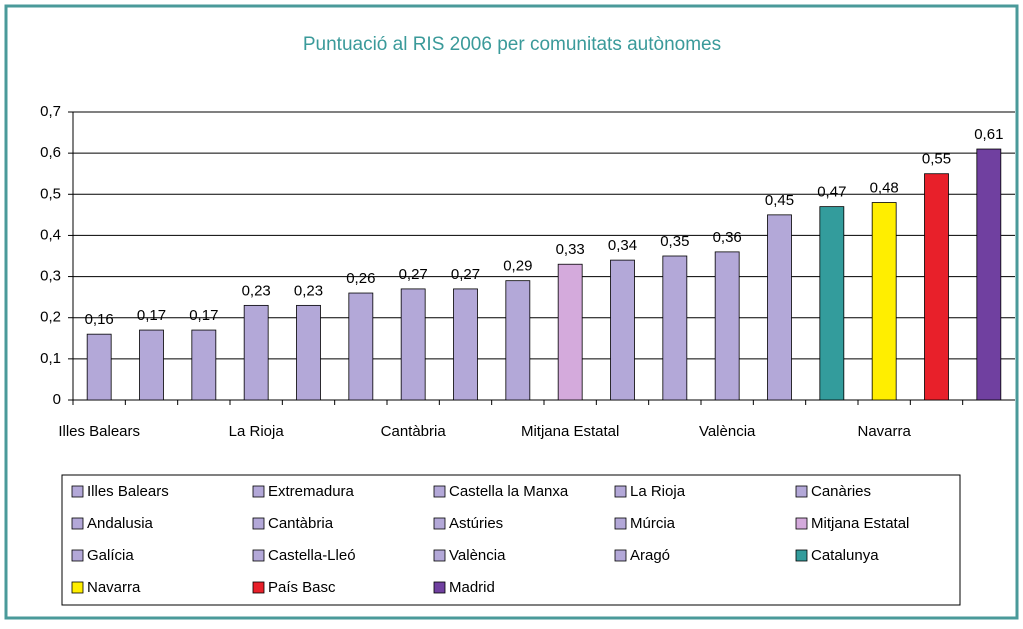 Image resolution: width=1023 pixels, height=629 pixels. Describe the element at coordinates (570, 431) in the screenshot. I see `x-tick-label: Mitjana Estatal` at that location.